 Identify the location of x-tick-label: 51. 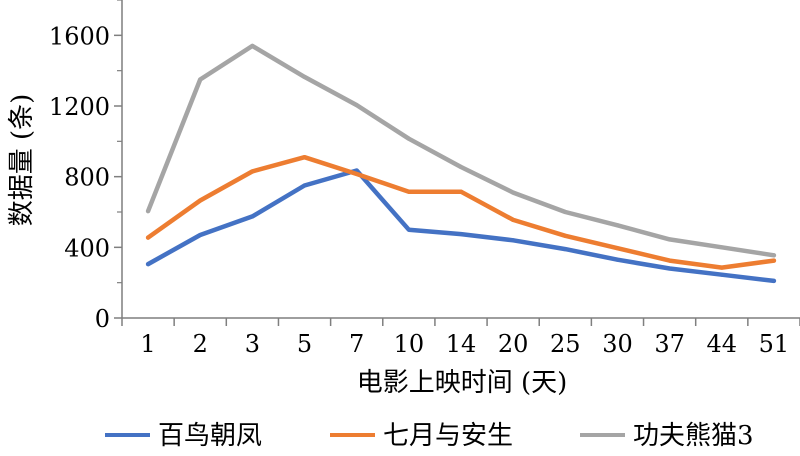
(774, 344).